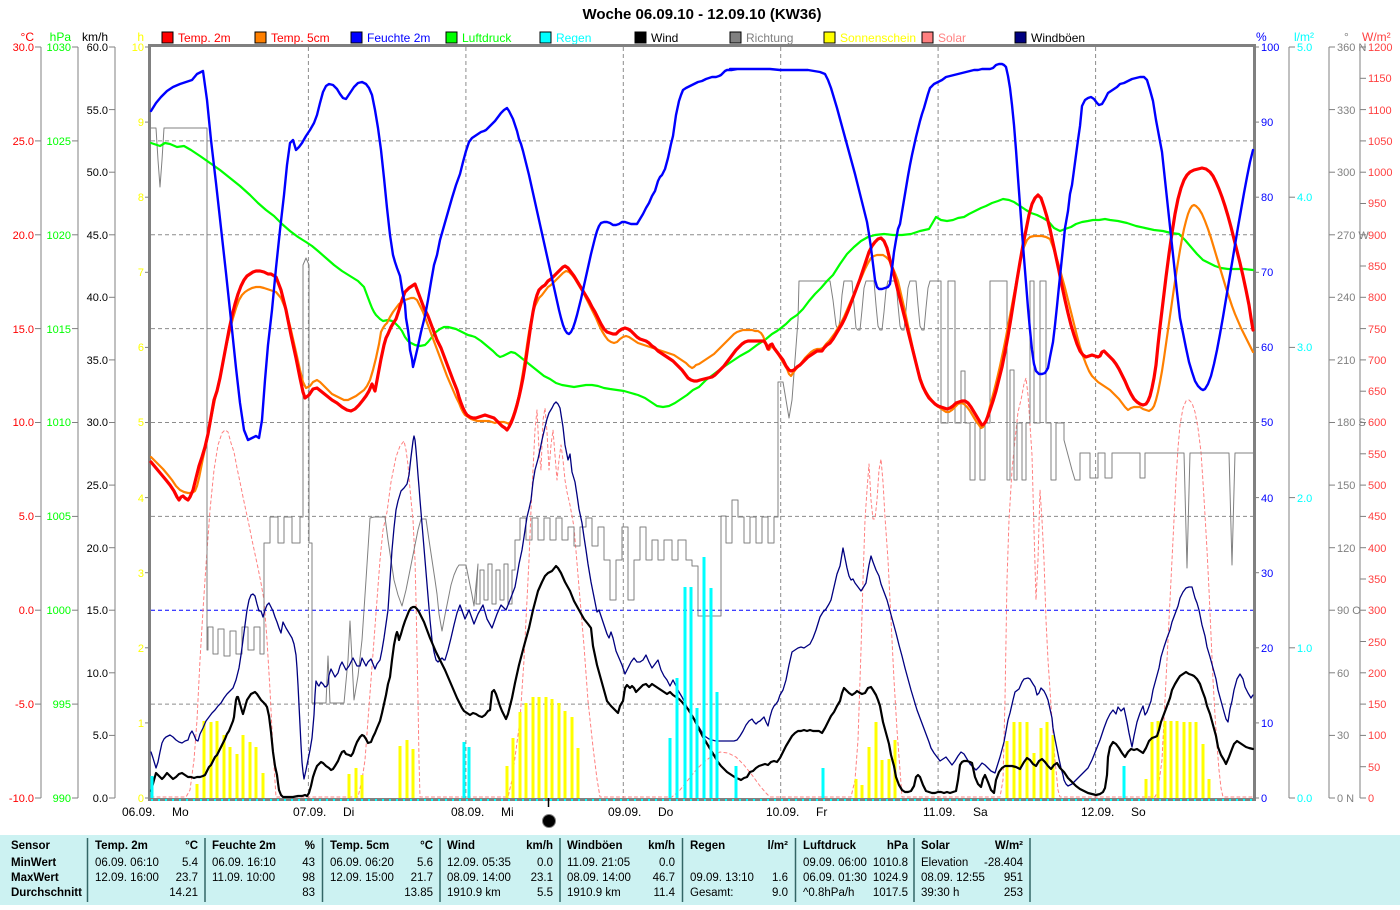 This screenshot has width=1400, height=910. Describe the element at coordinates (180, 812) in the screenshot. I see `svg-text: Mo` at that location.